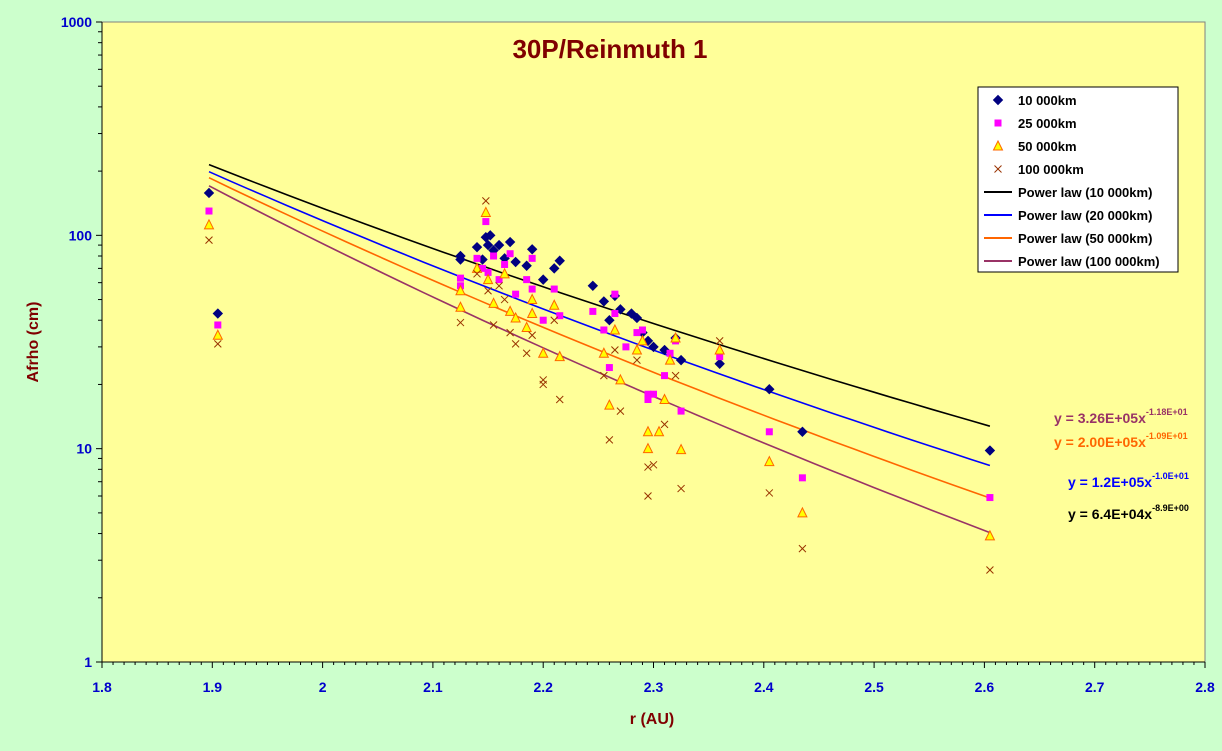  I want to click on x-tick-label: 2, so click(323, 687).